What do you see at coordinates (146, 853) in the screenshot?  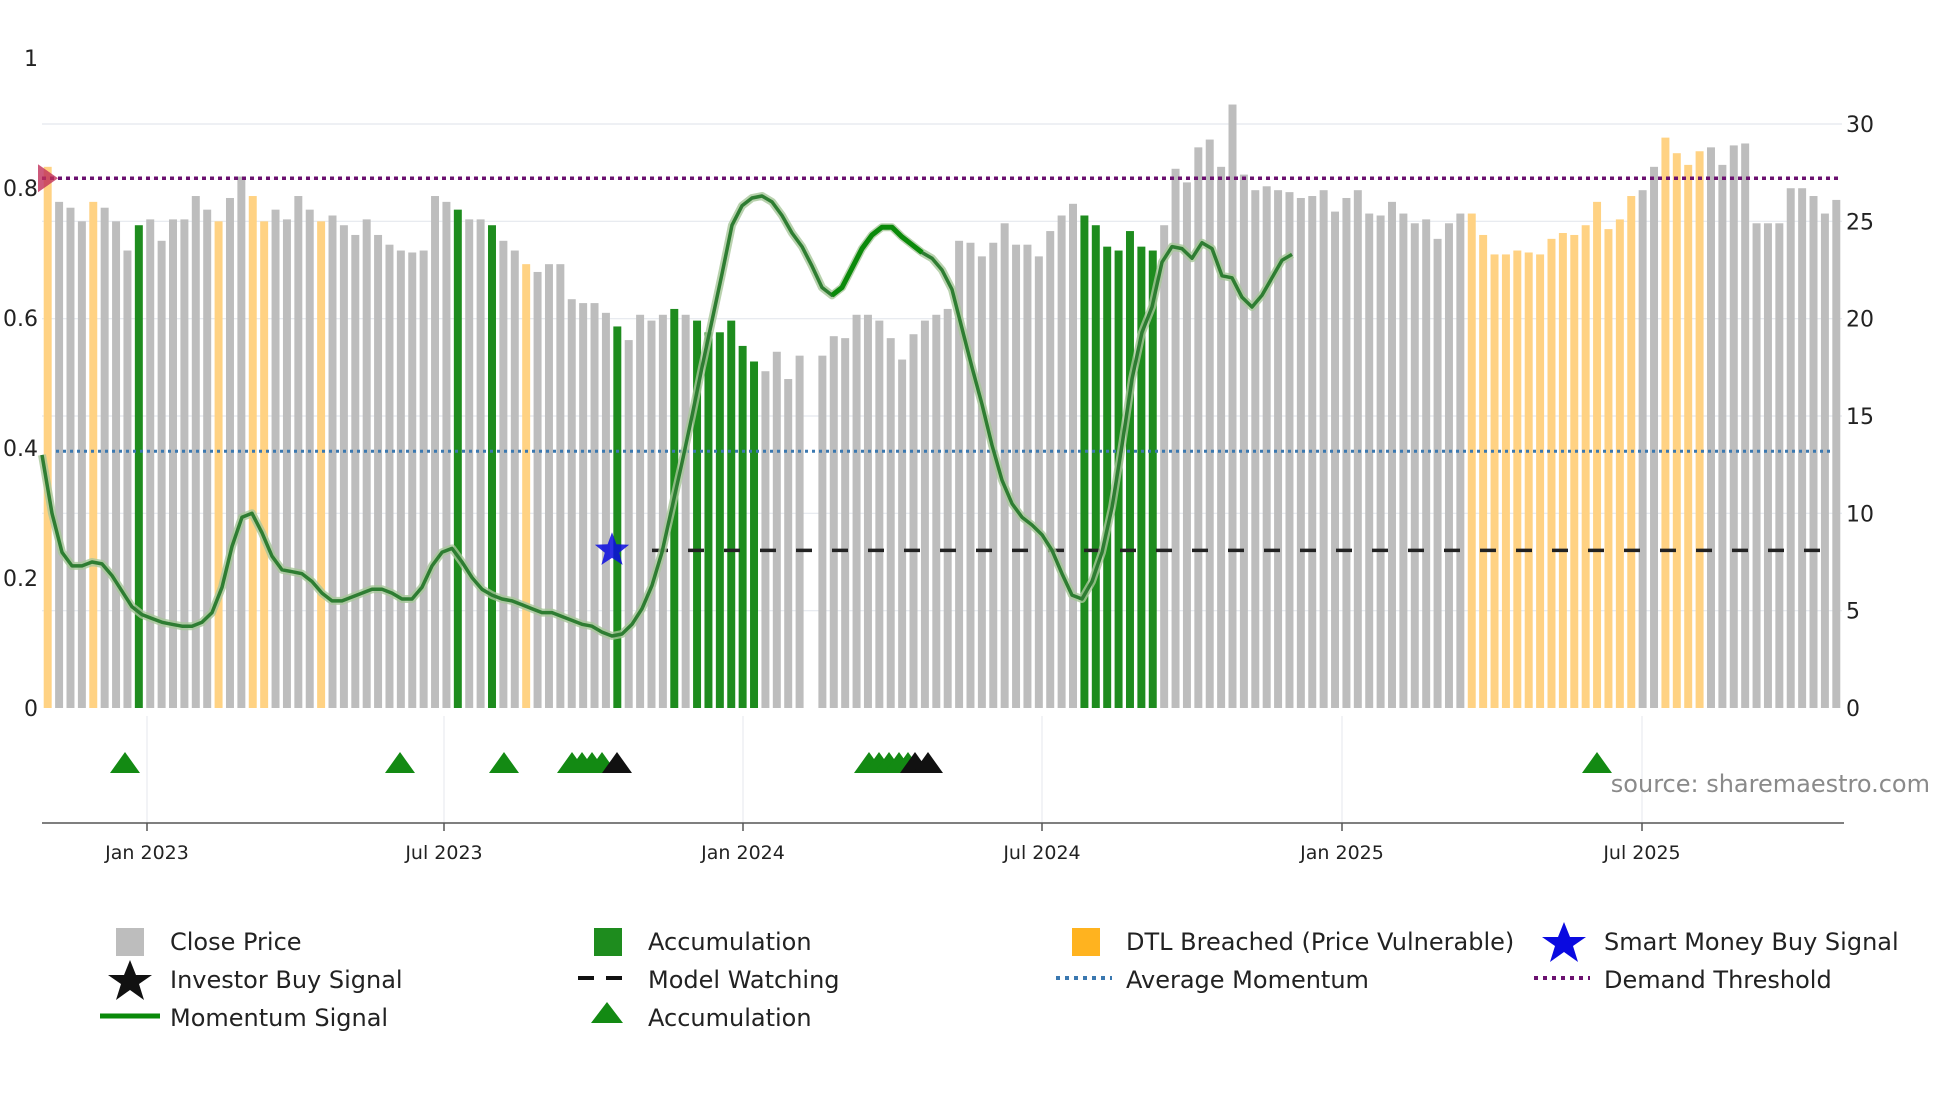 I see `x-tick-label: Jan 2023` at bounding box center [146, 853].